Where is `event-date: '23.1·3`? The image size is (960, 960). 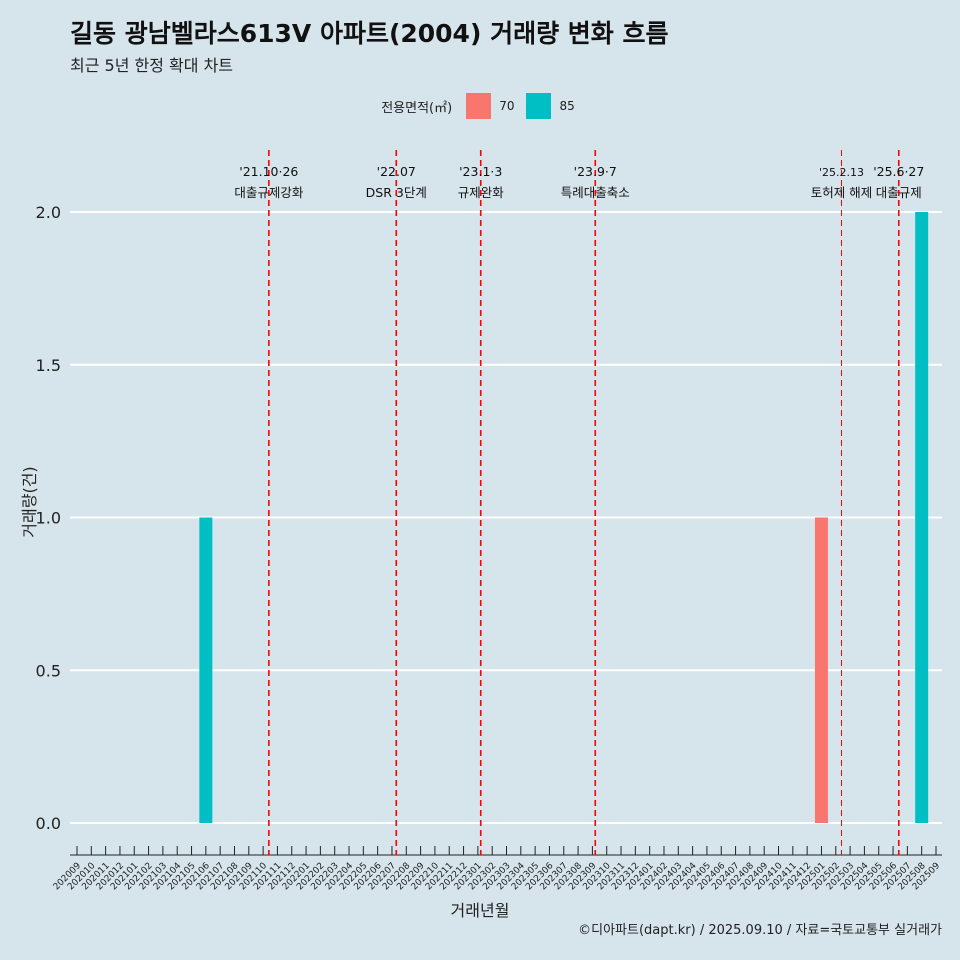 event-date: '23.1·3 is located at coordinates (480, 171).